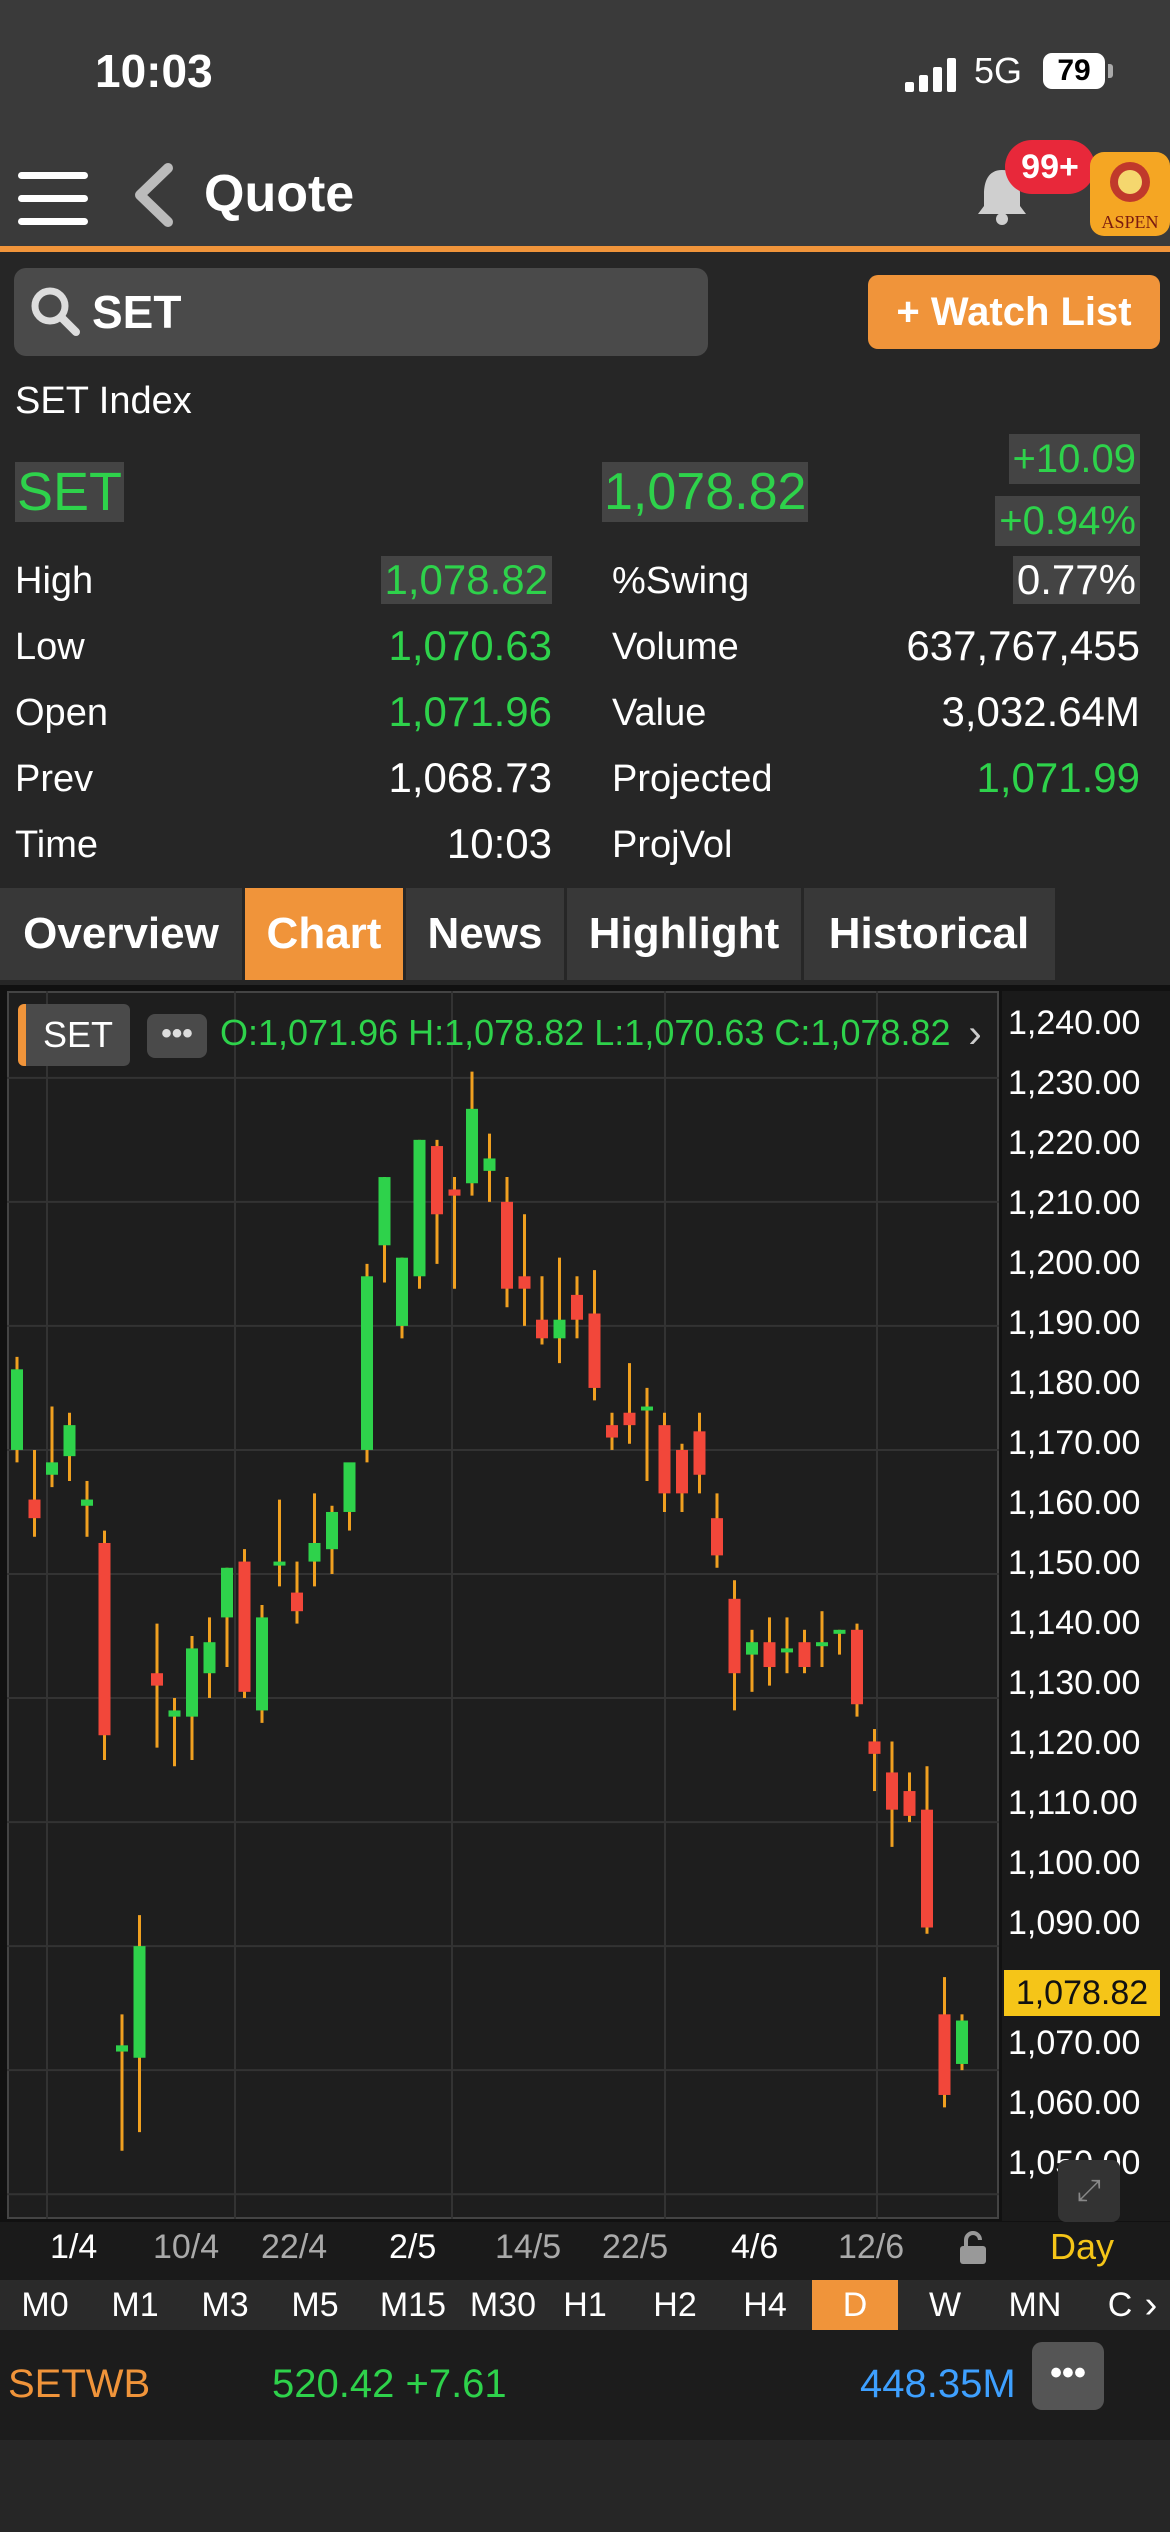 The height and width of the screenshot is (2532, 1170). Describe the element at coordinates (177, 1036) in the screenshot. I see `chart-more-button: •••` at that location.